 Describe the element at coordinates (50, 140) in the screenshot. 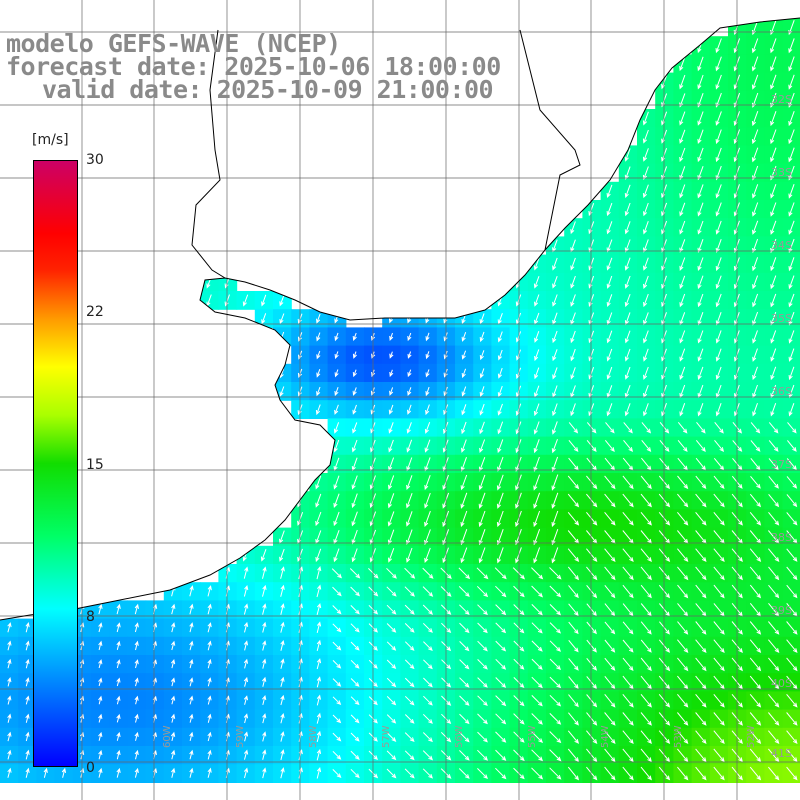

I see `colorbar-unit: [m/s]` at that location.